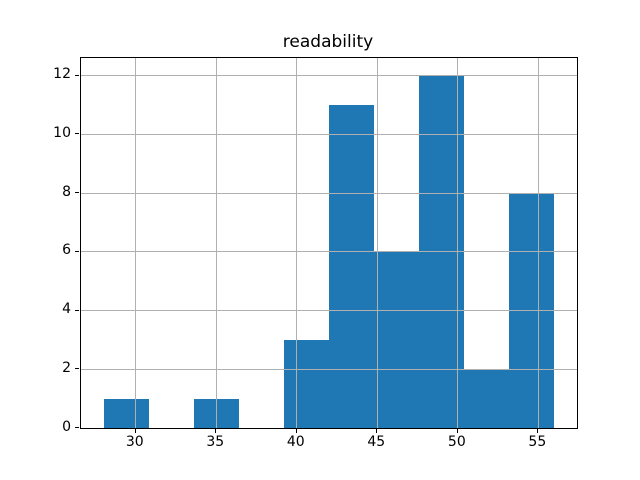 This screenshot has width=640, height=480. What do you see at coordinates (66, 309) in the screenshot?
I see `y-tick-label: 4` at bounding box center [66, 309].